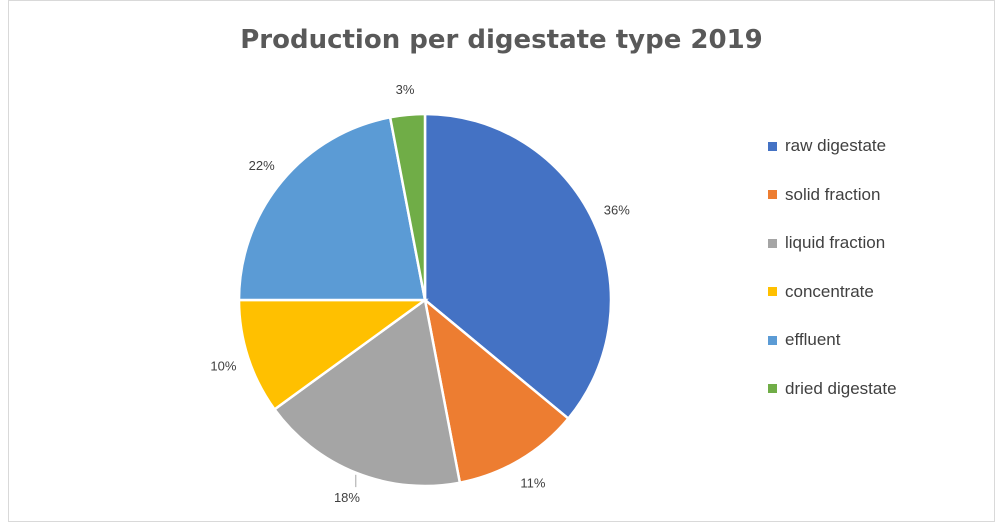  I want to click on legend-label: dried digestate, so click(841, 388).